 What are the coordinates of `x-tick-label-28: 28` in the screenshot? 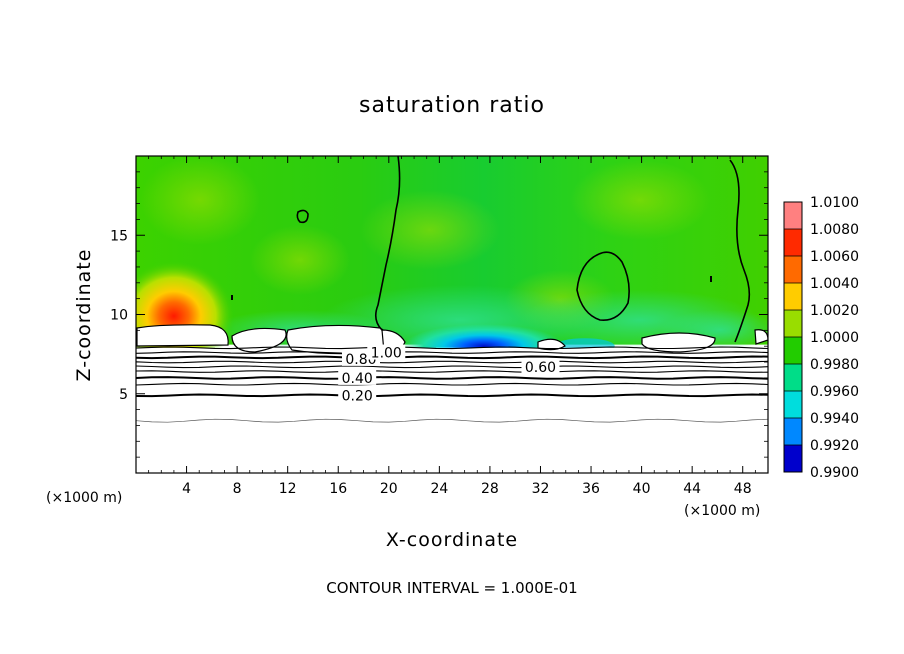 It's located at (490, 489).